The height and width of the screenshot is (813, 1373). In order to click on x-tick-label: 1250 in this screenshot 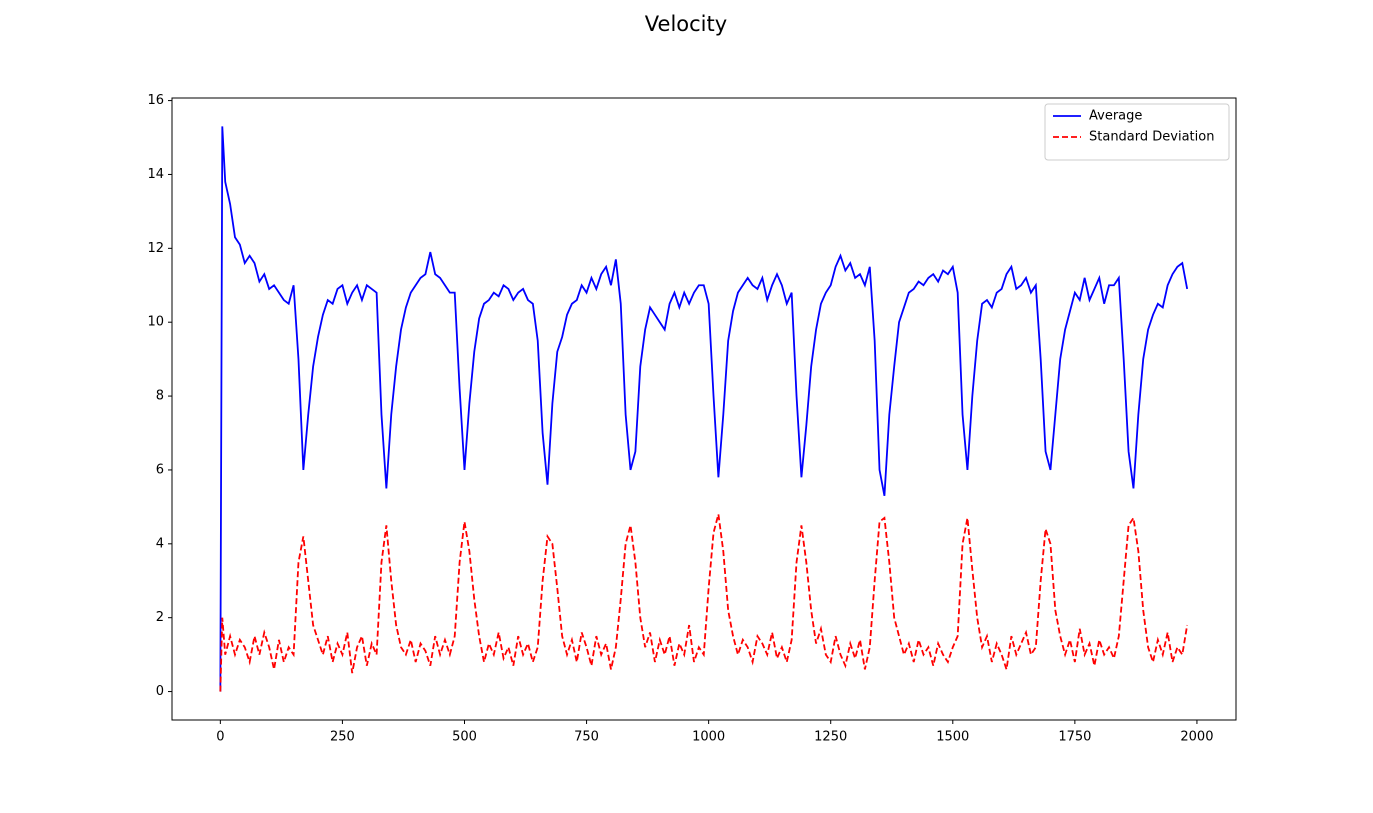, I will do `click(830, 737)`.